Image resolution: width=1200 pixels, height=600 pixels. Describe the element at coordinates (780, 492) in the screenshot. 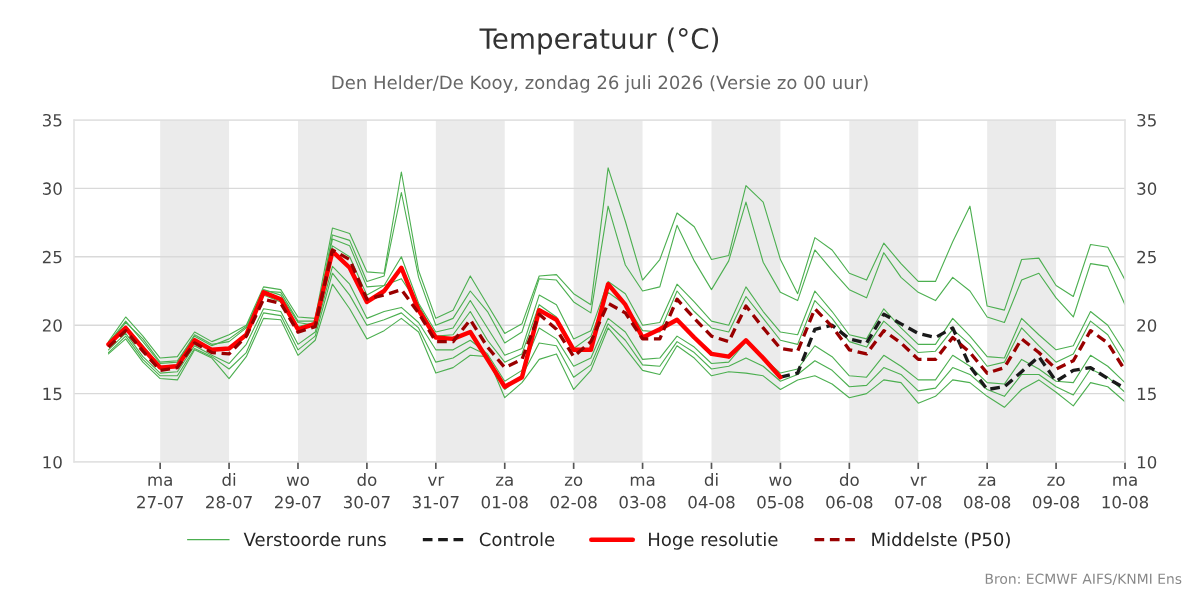

I see `x-tick-label: wo 05-08` at that location.